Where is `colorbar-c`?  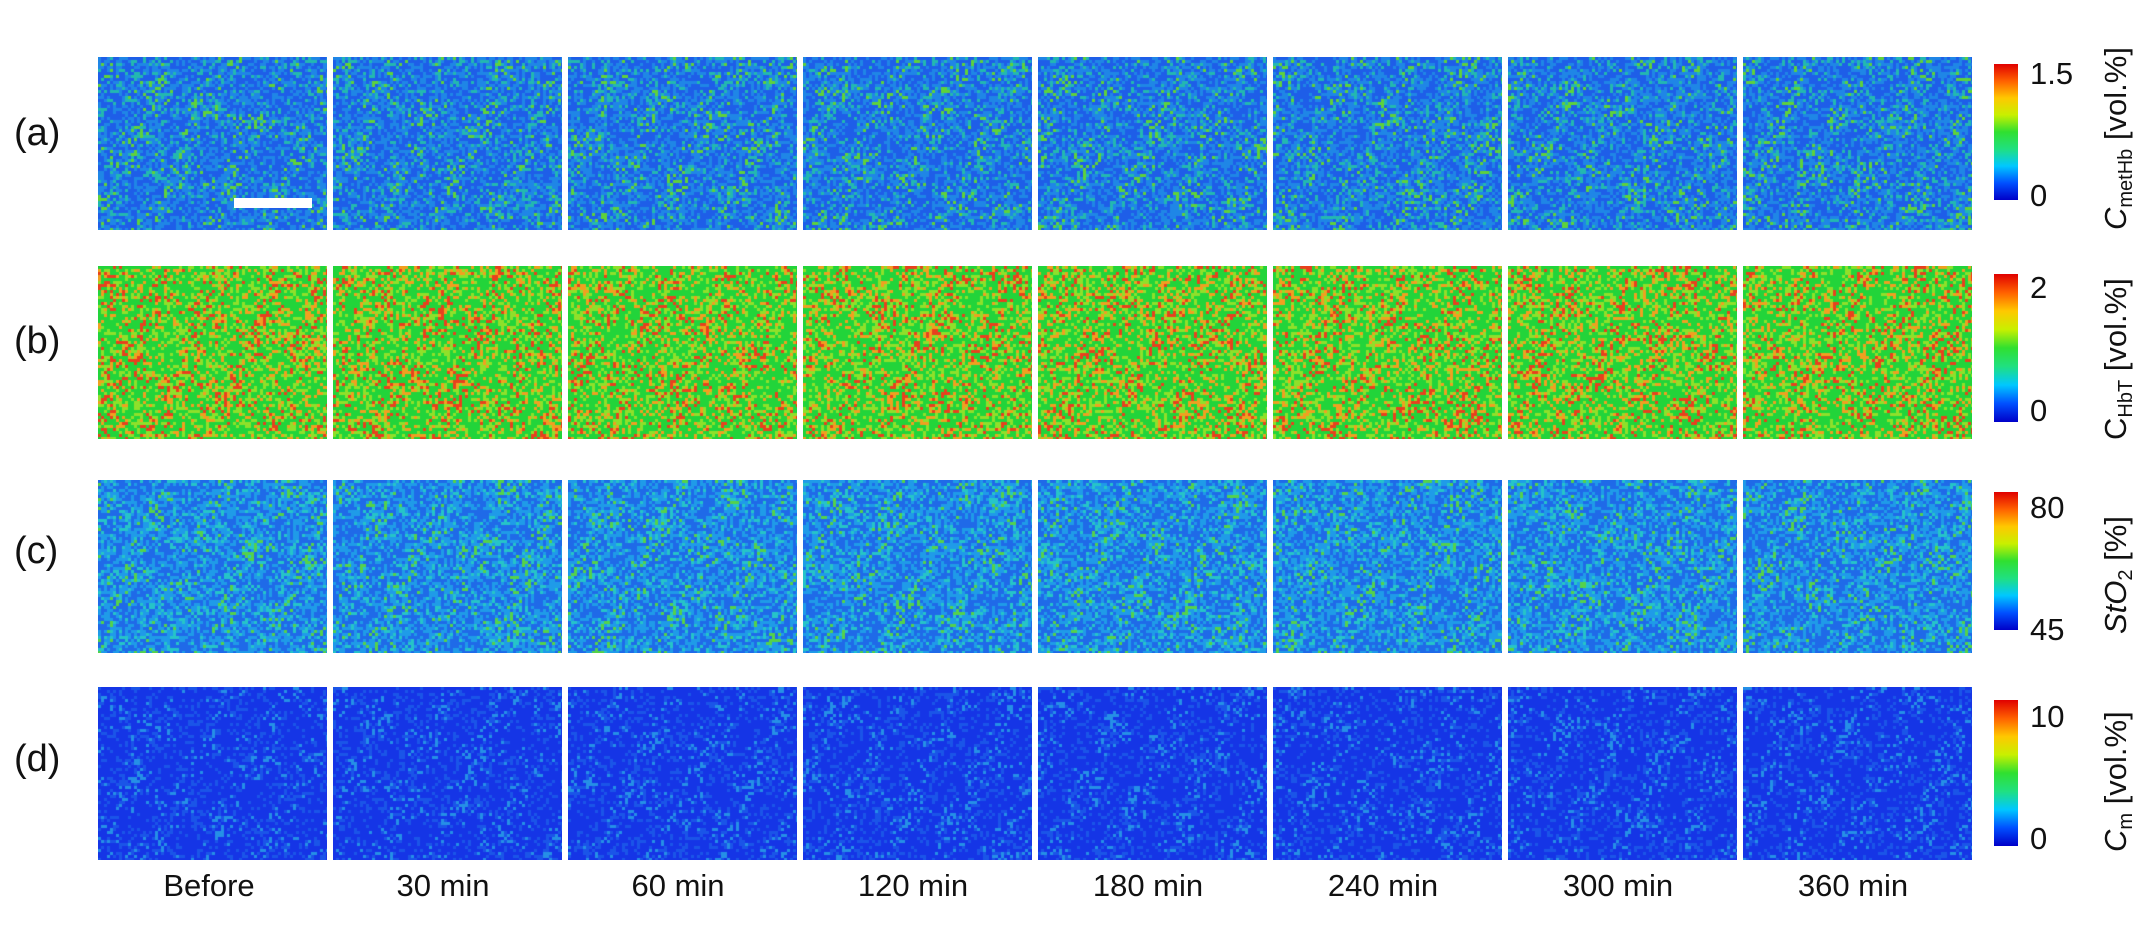
colorbar-c is located at coordinates (2006, 561).